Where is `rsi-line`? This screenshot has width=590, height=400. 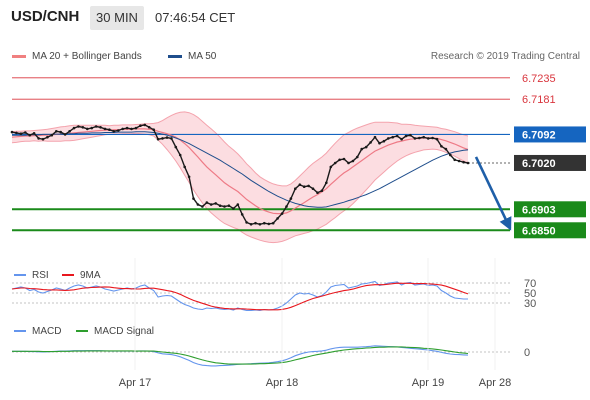 rsi-line is located at coordinates (239, 296).